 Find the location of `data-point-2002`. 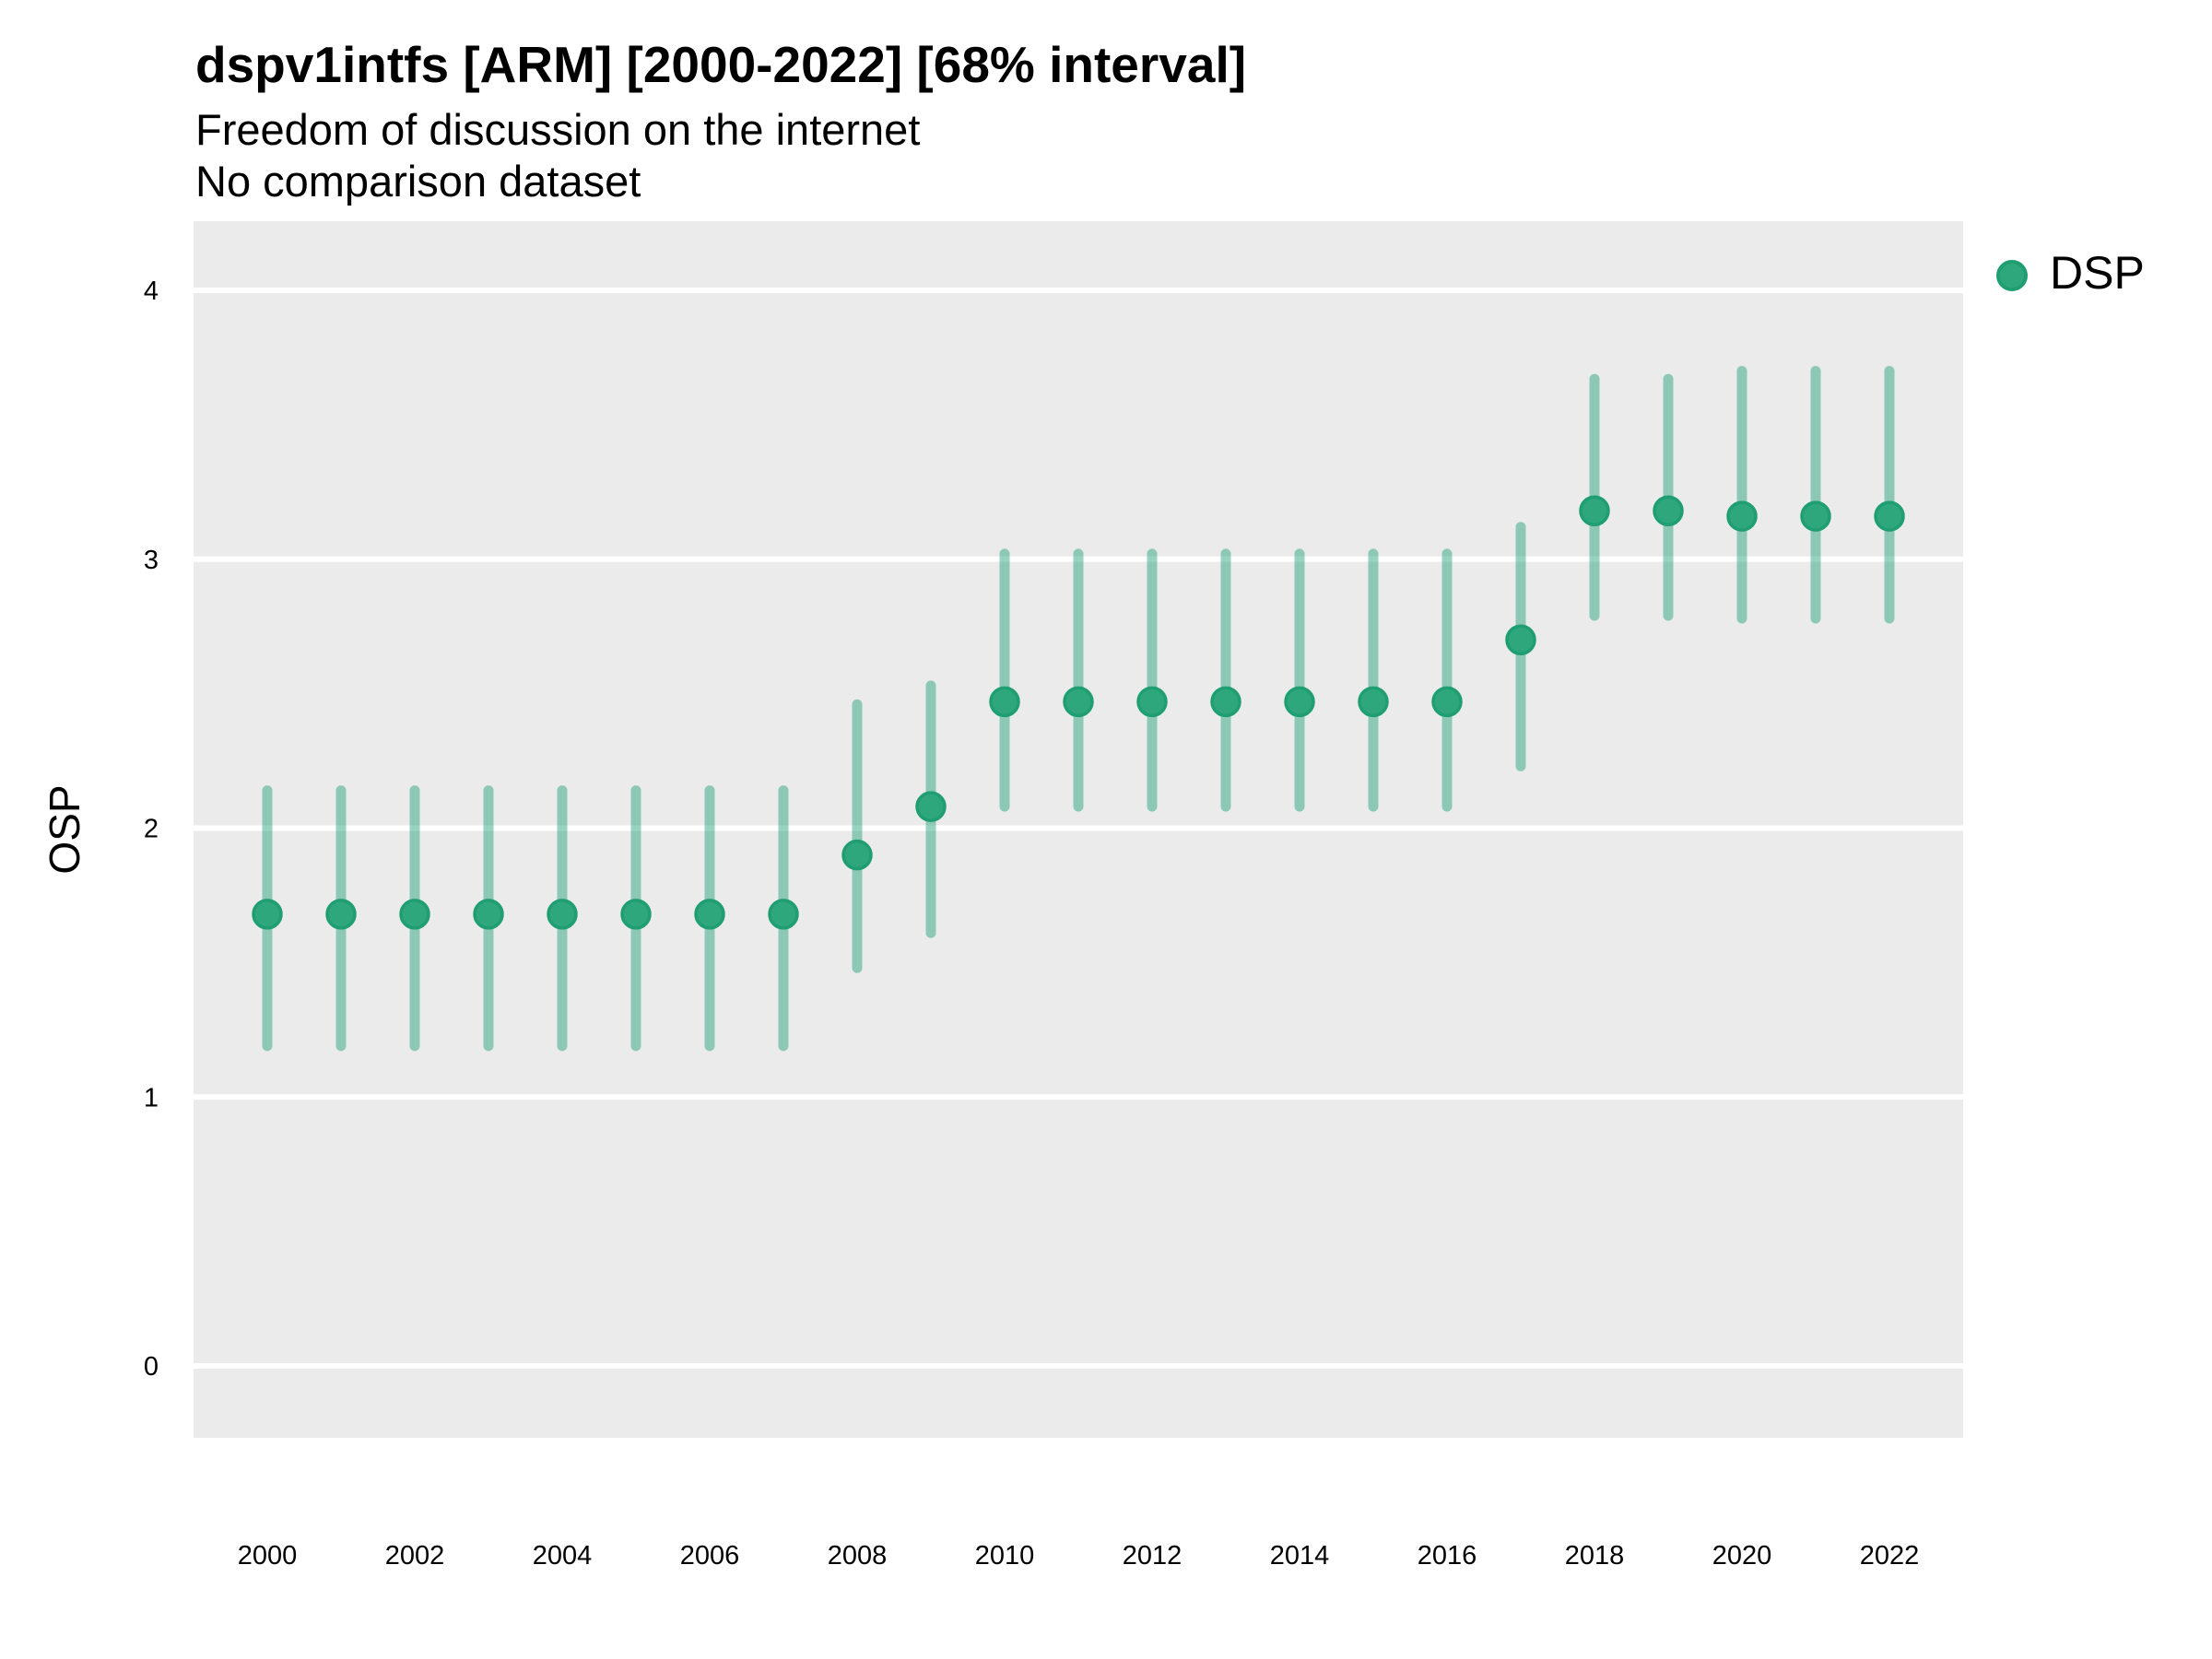

data-point-2002 is located at coordinates (414, 914).